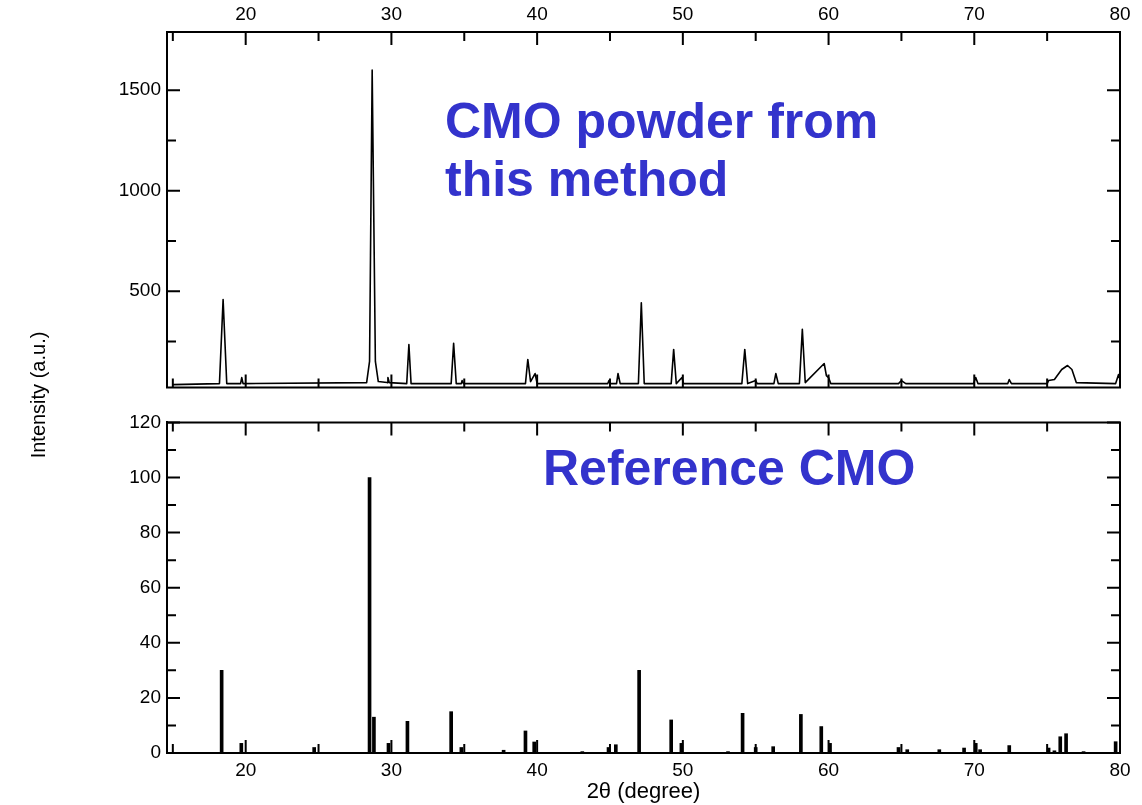 This screenshot has width=1142, height=805. What do you see at coordinates (139, 189) in the screenshot?
I see `y-tick-label: 1000` at bounding box center [139, 189].